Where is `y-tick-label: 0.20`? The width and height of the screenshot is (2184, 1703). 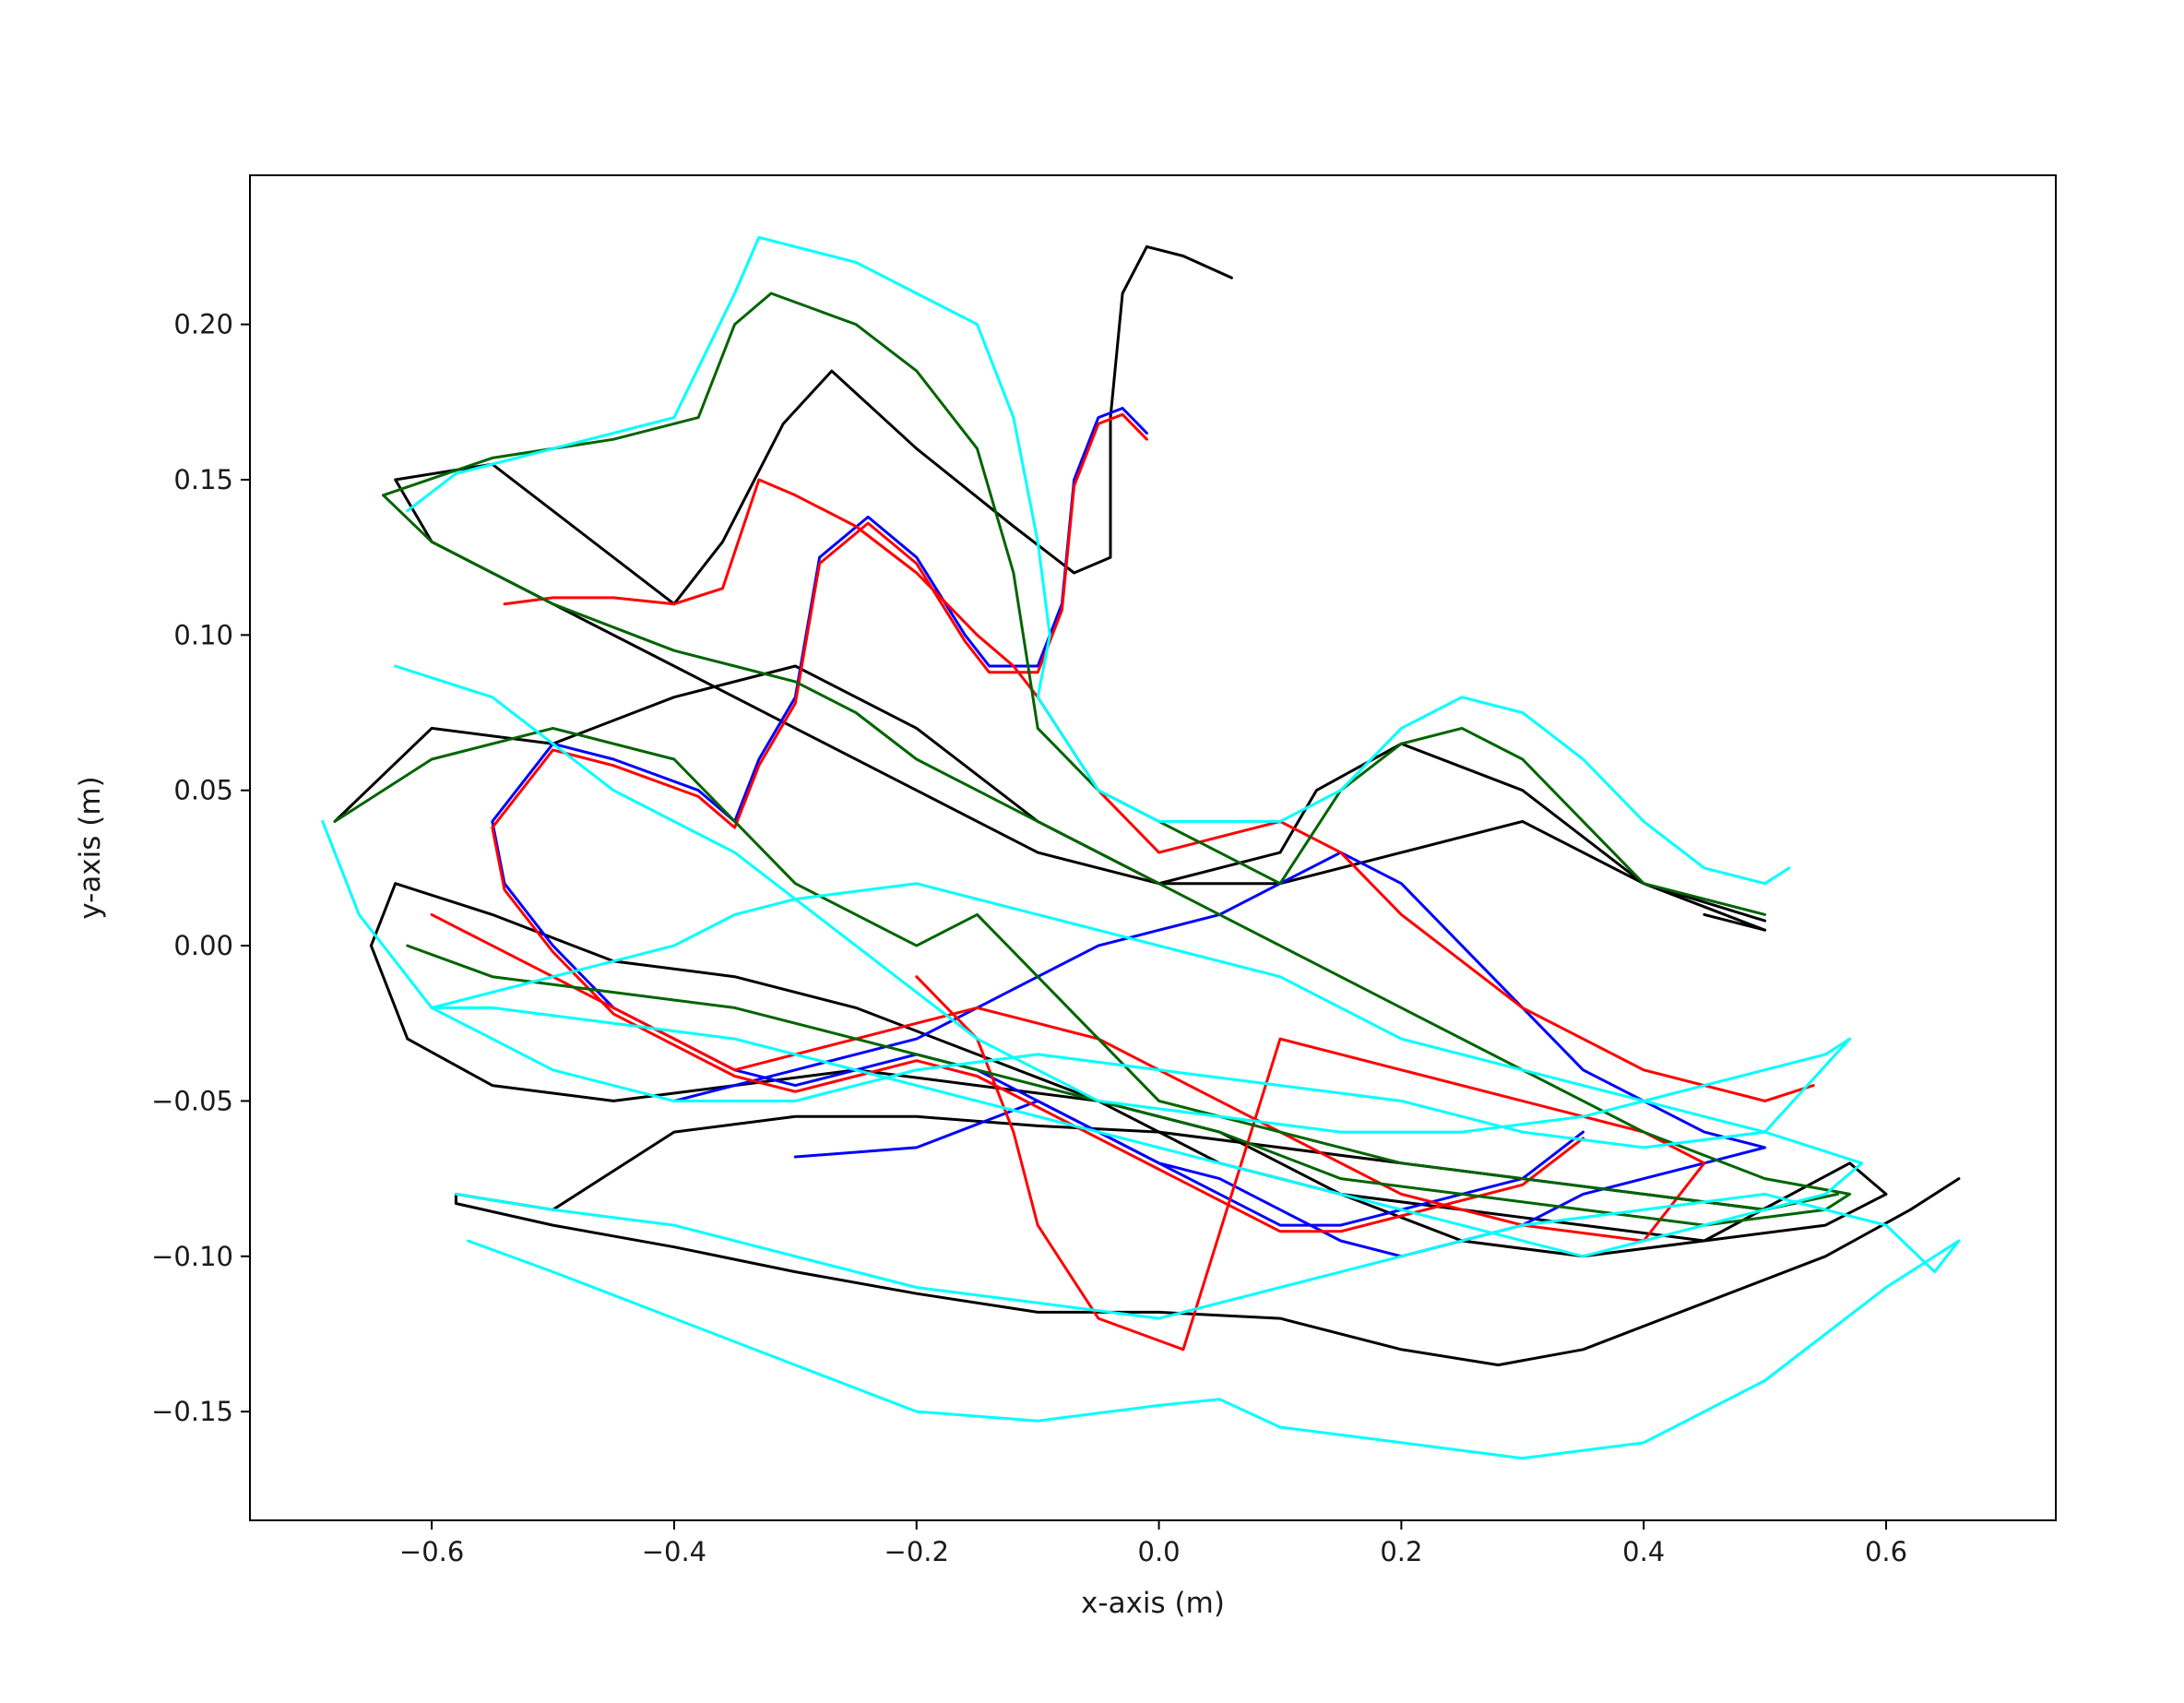
y-tick-label: 0.20 is located at coordinates (203, 324).